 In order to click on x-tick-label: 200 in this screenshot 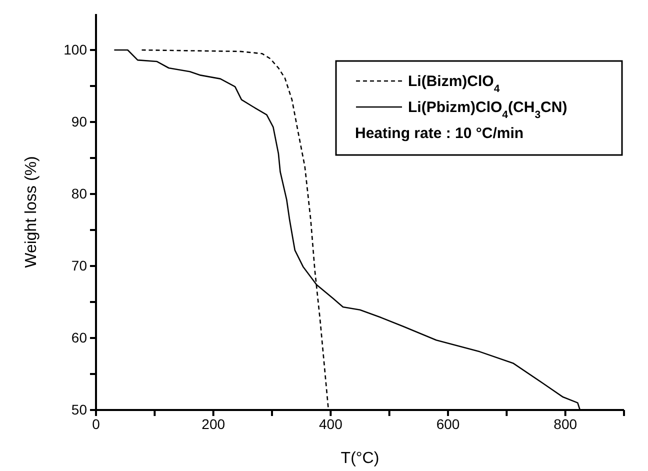, I will do `click(214, 424)`.